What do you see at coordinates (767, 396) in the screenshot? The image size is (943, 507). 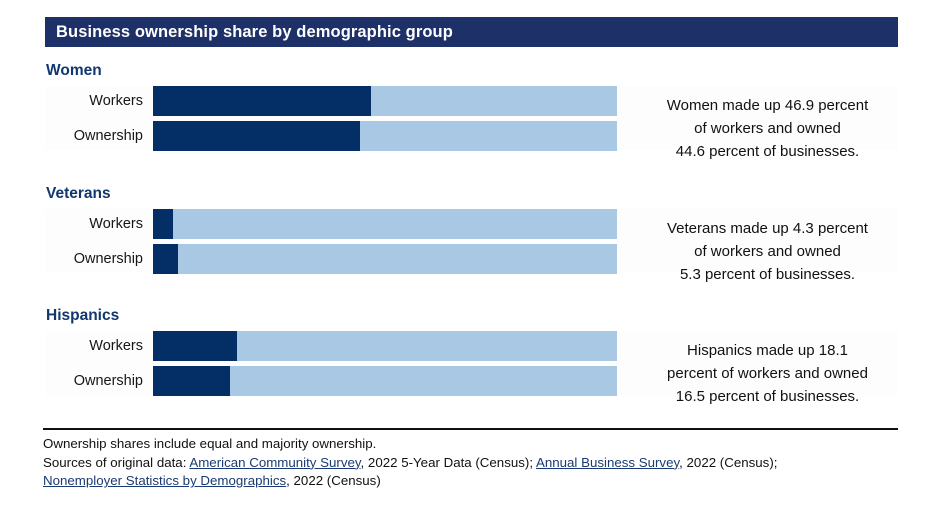 I see `annotation-hispanics-line3: 16.5 percent of businesses.` at bounding box center [767, 396].